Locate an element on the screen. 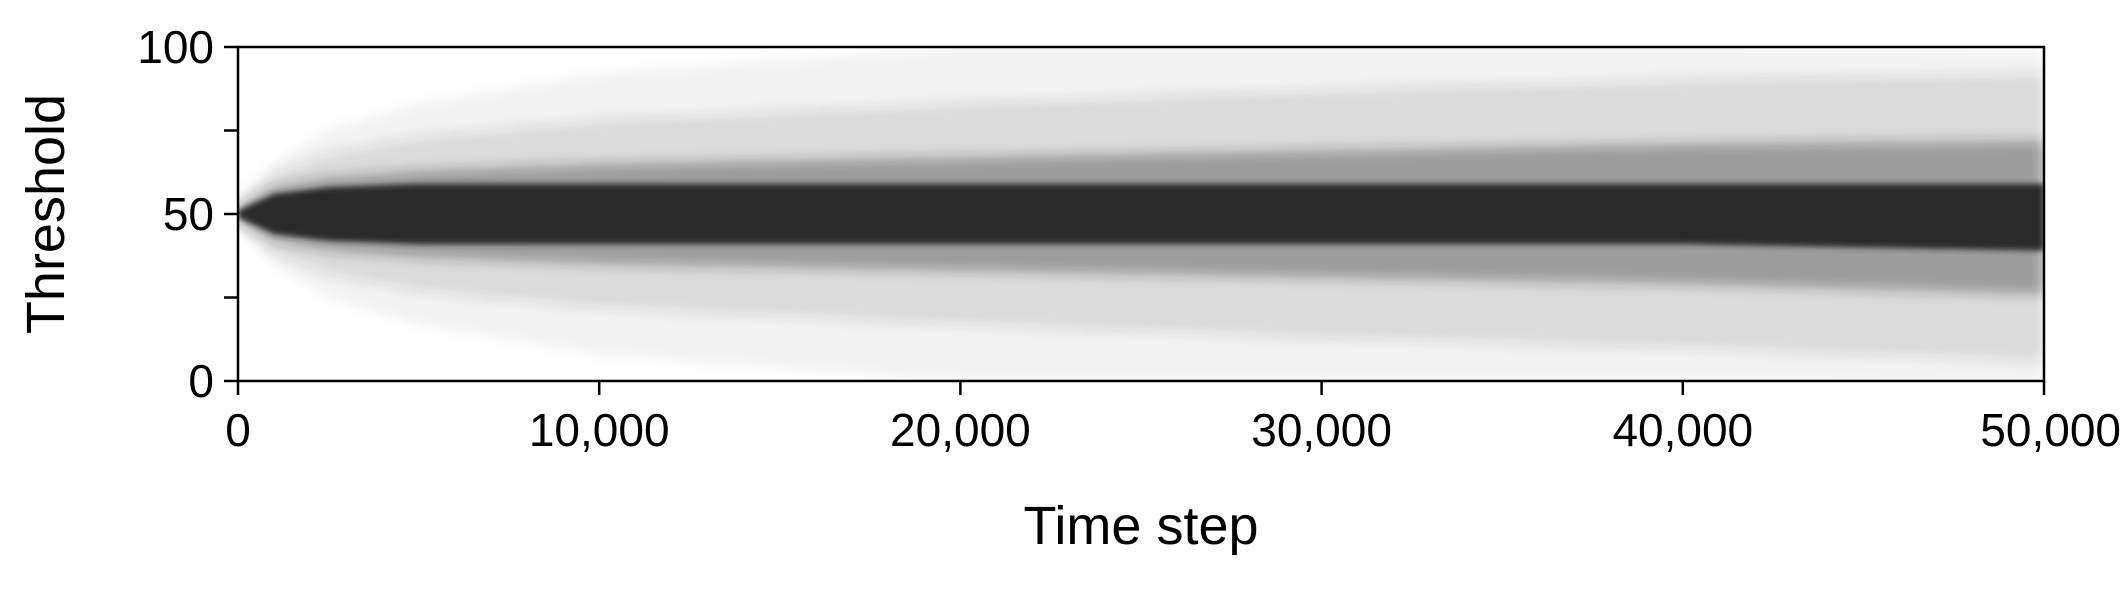  y-tick-label: 100 is located at coordinates (175, 47).